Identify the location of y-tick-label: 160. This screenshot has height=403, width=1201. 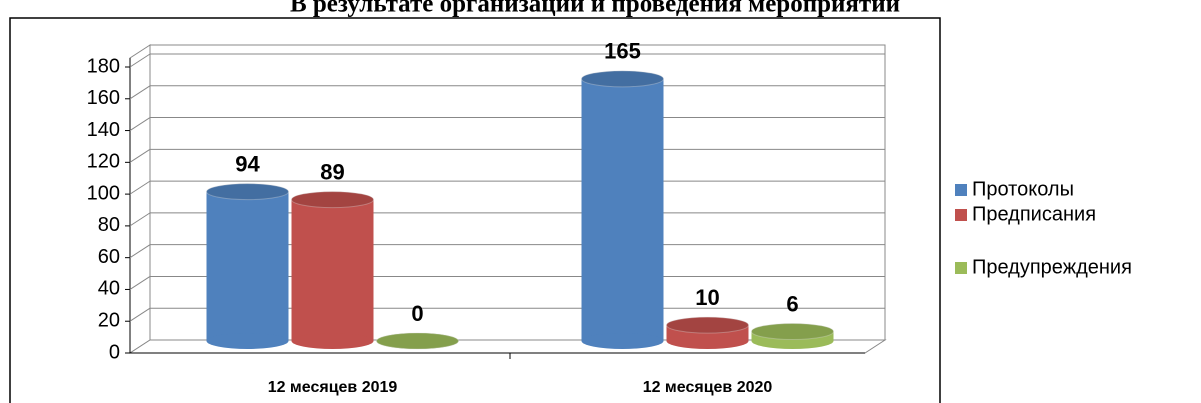
(103, 98).